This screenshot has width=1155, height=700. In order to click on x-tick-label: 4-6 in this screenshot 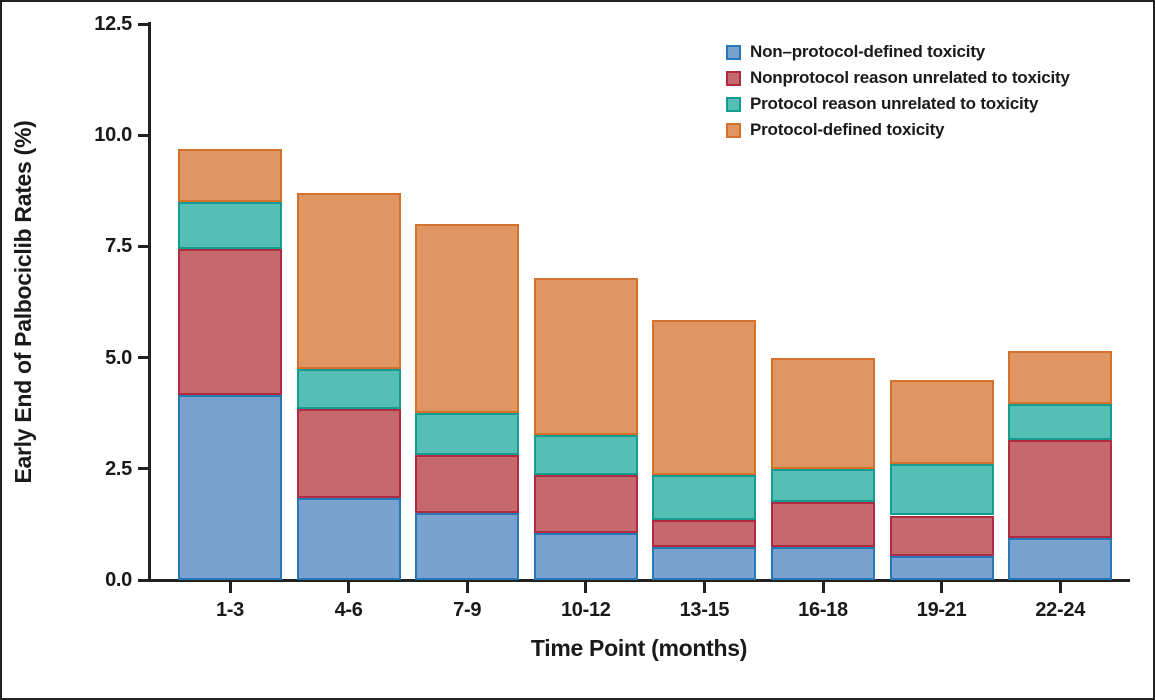, I will do `click(348, 610)`.